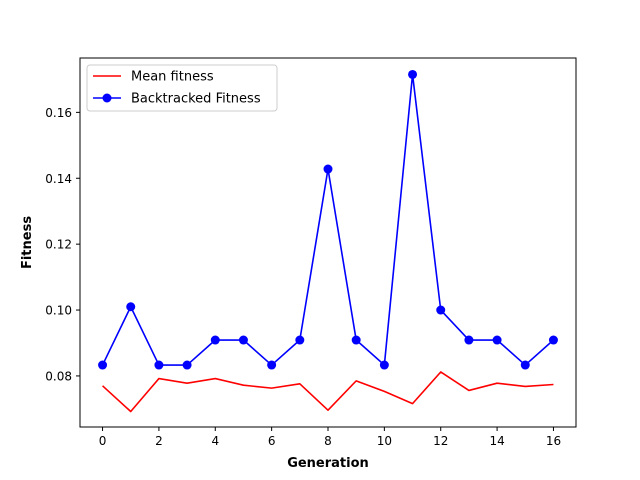 The width and height of the screenshot is (640, 480). Describe the element at coordinates (103, 441) in the screenshot. I see `x-tick-label-0: 0` at that location.